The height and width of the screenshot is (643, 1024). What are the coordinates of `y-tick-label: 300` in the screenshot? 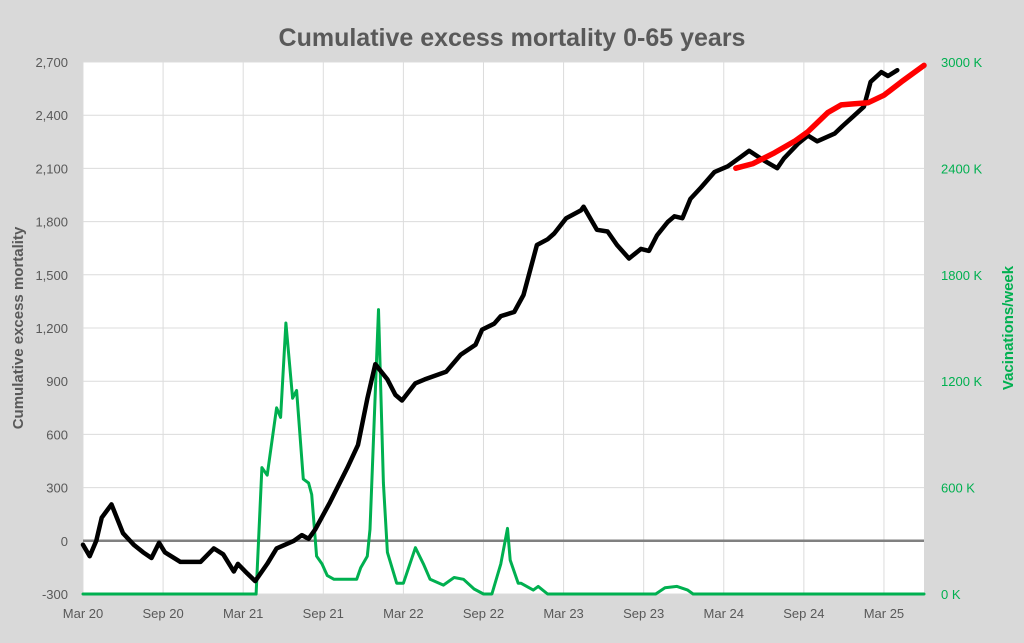 It's located at (57, 488).